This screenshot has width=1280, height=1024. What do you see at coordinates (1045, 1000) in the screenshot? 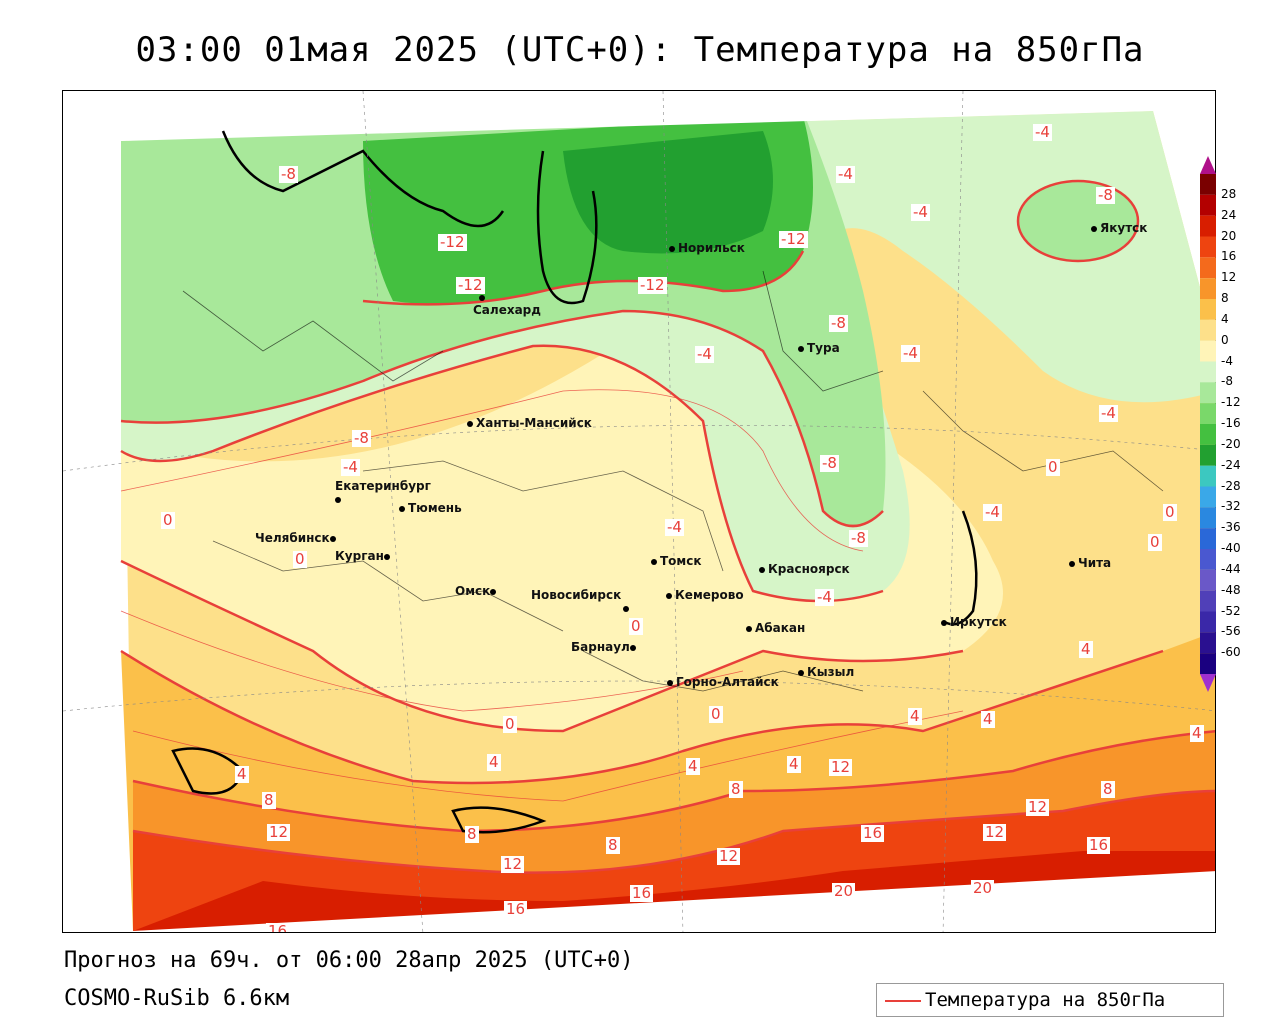
I see `legend-label: Температура на 850гПа` at bounding box center [1045, 1000].